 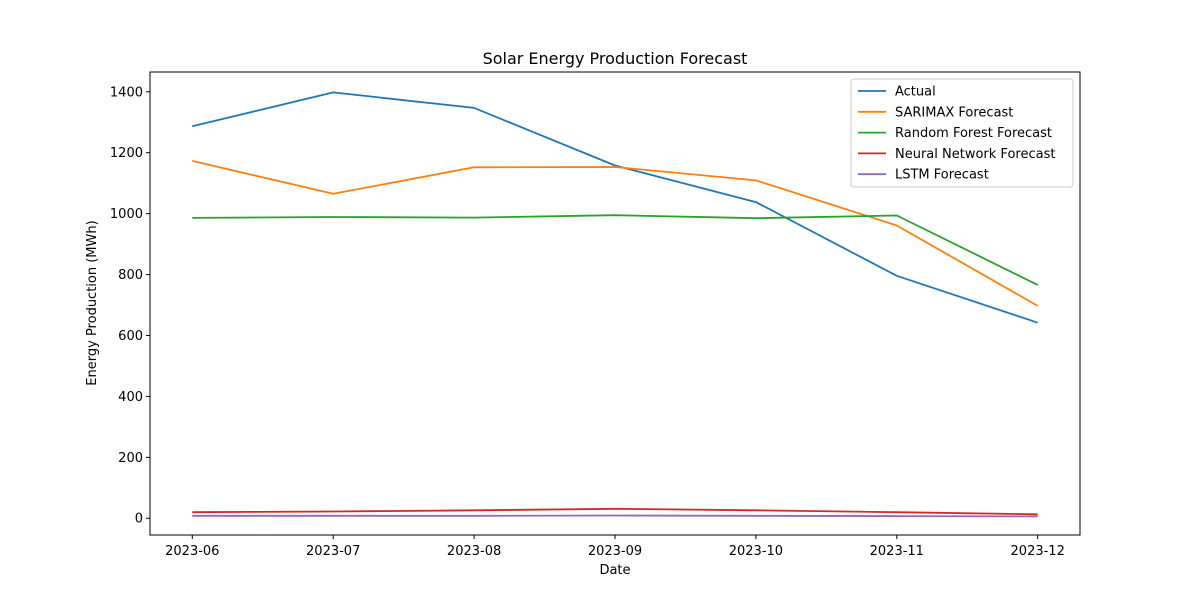 What do you see at coordinates (126, 92) in the screenshot?
I see `y-tick-label: 1400` at bounding box center [126, 92].